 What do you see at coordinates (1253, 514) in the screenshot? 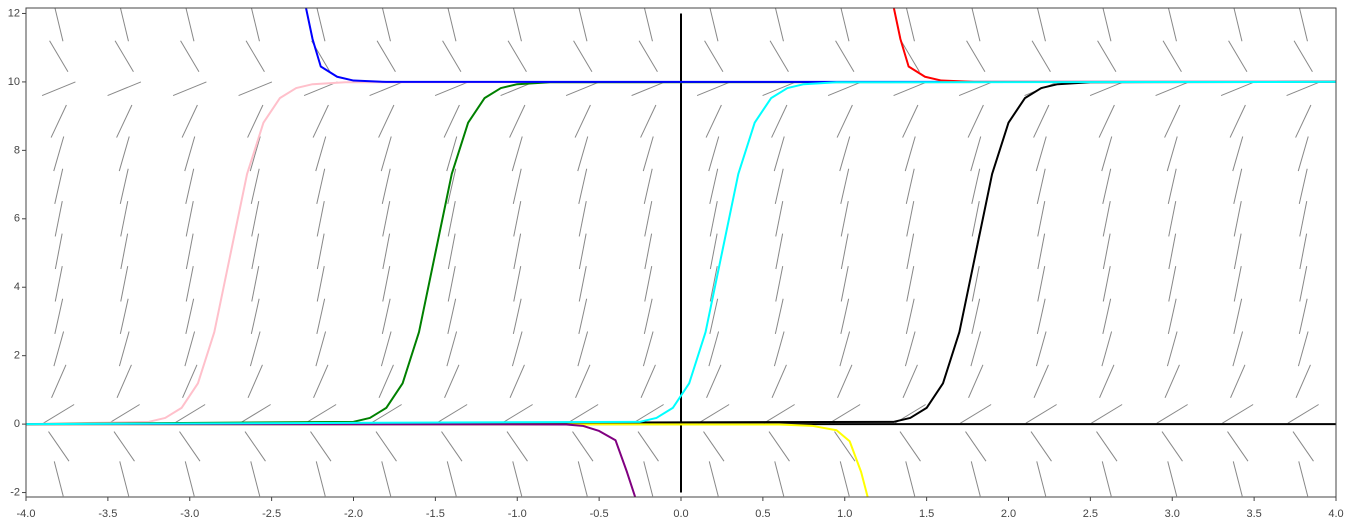
I see `x-tick-label: 3.5` at bounding box center [1253, 514].